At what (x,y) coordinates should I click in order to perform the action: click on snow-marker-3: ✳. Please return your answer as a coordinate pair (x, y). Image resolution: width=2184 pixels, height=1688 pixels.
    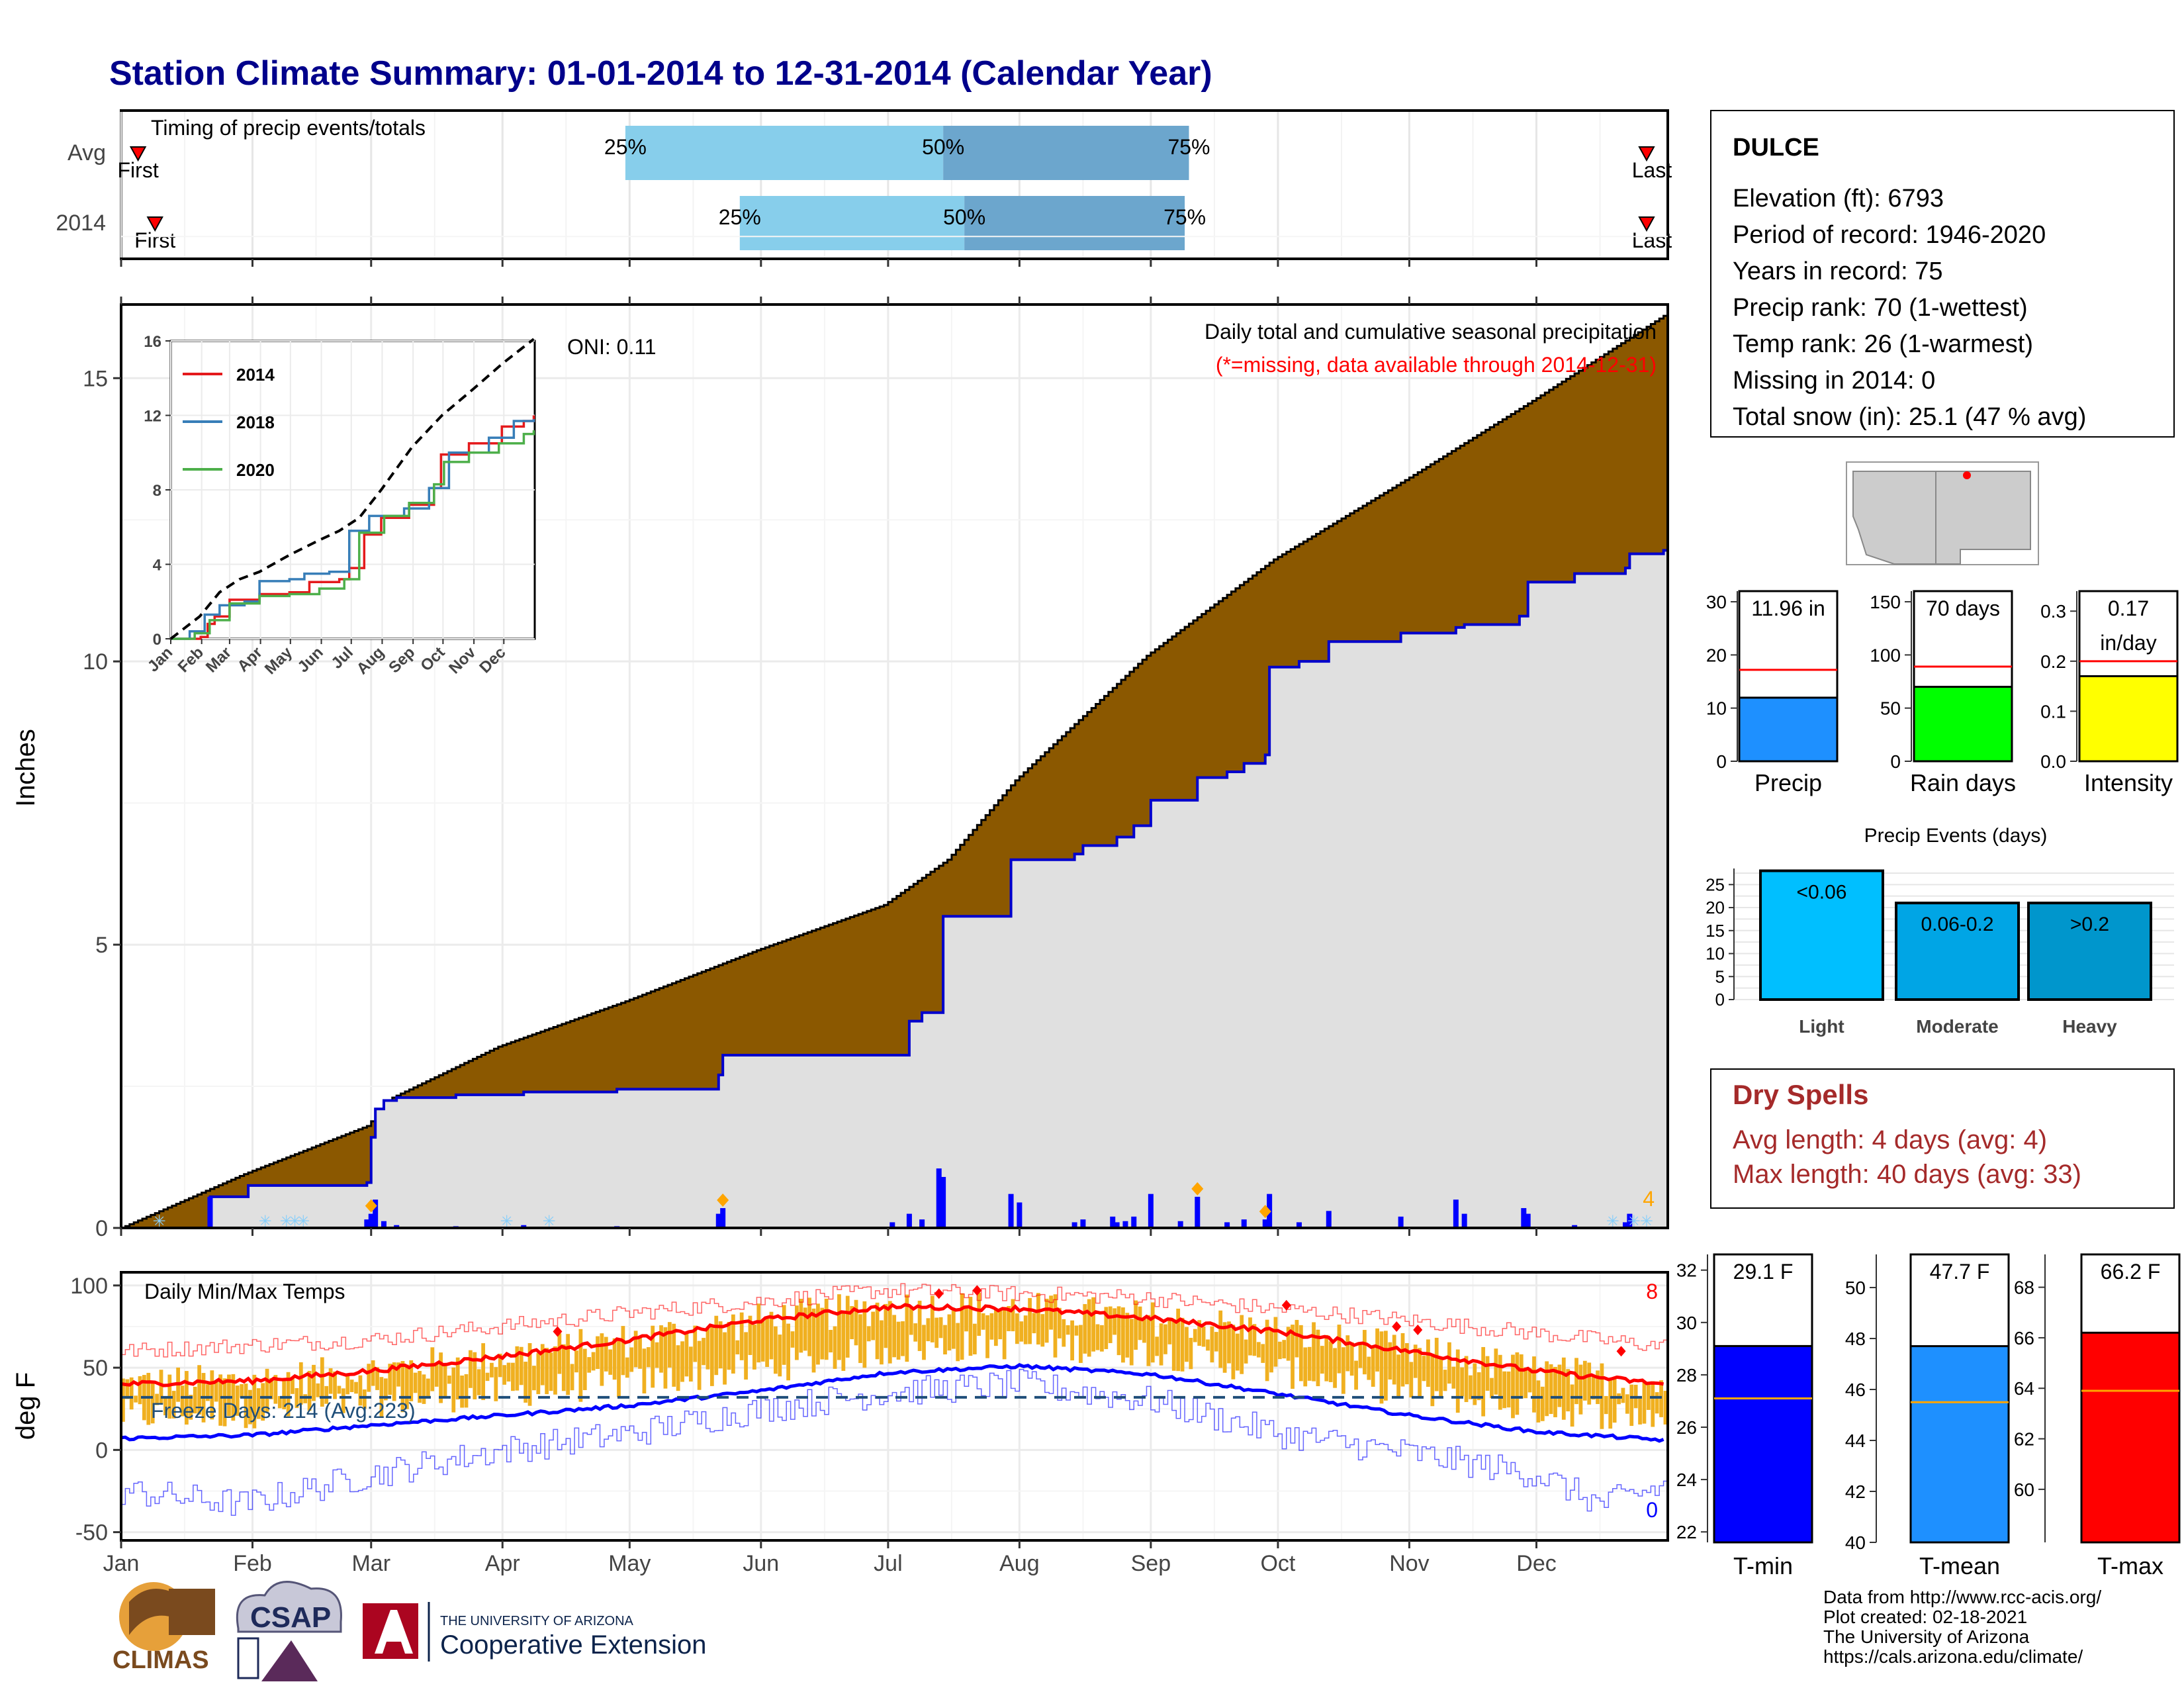
    Looking at the image, I should click on (294, 1222).